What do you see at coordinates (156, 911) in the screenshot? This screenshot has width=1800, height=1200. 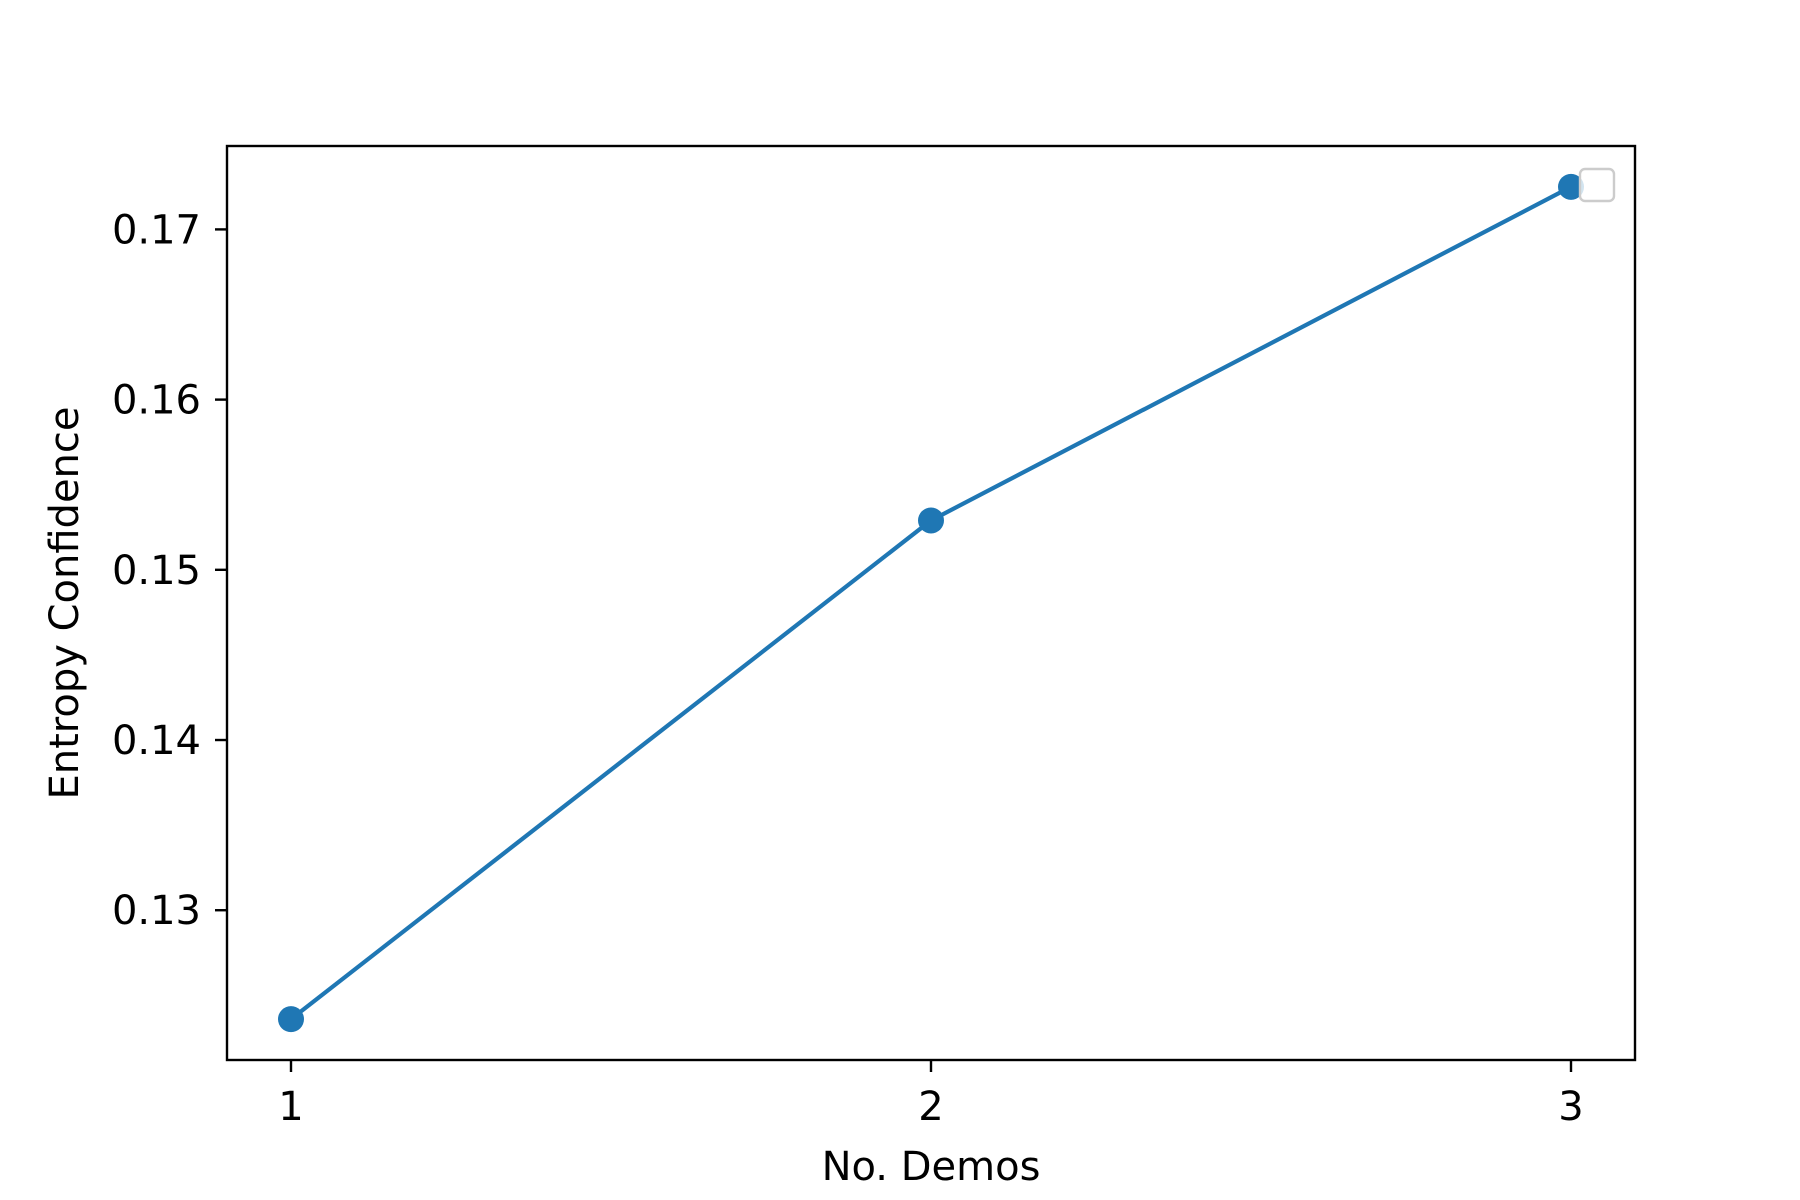 I see `y-tick-label: 0.13` at bounding box center [156, 911].